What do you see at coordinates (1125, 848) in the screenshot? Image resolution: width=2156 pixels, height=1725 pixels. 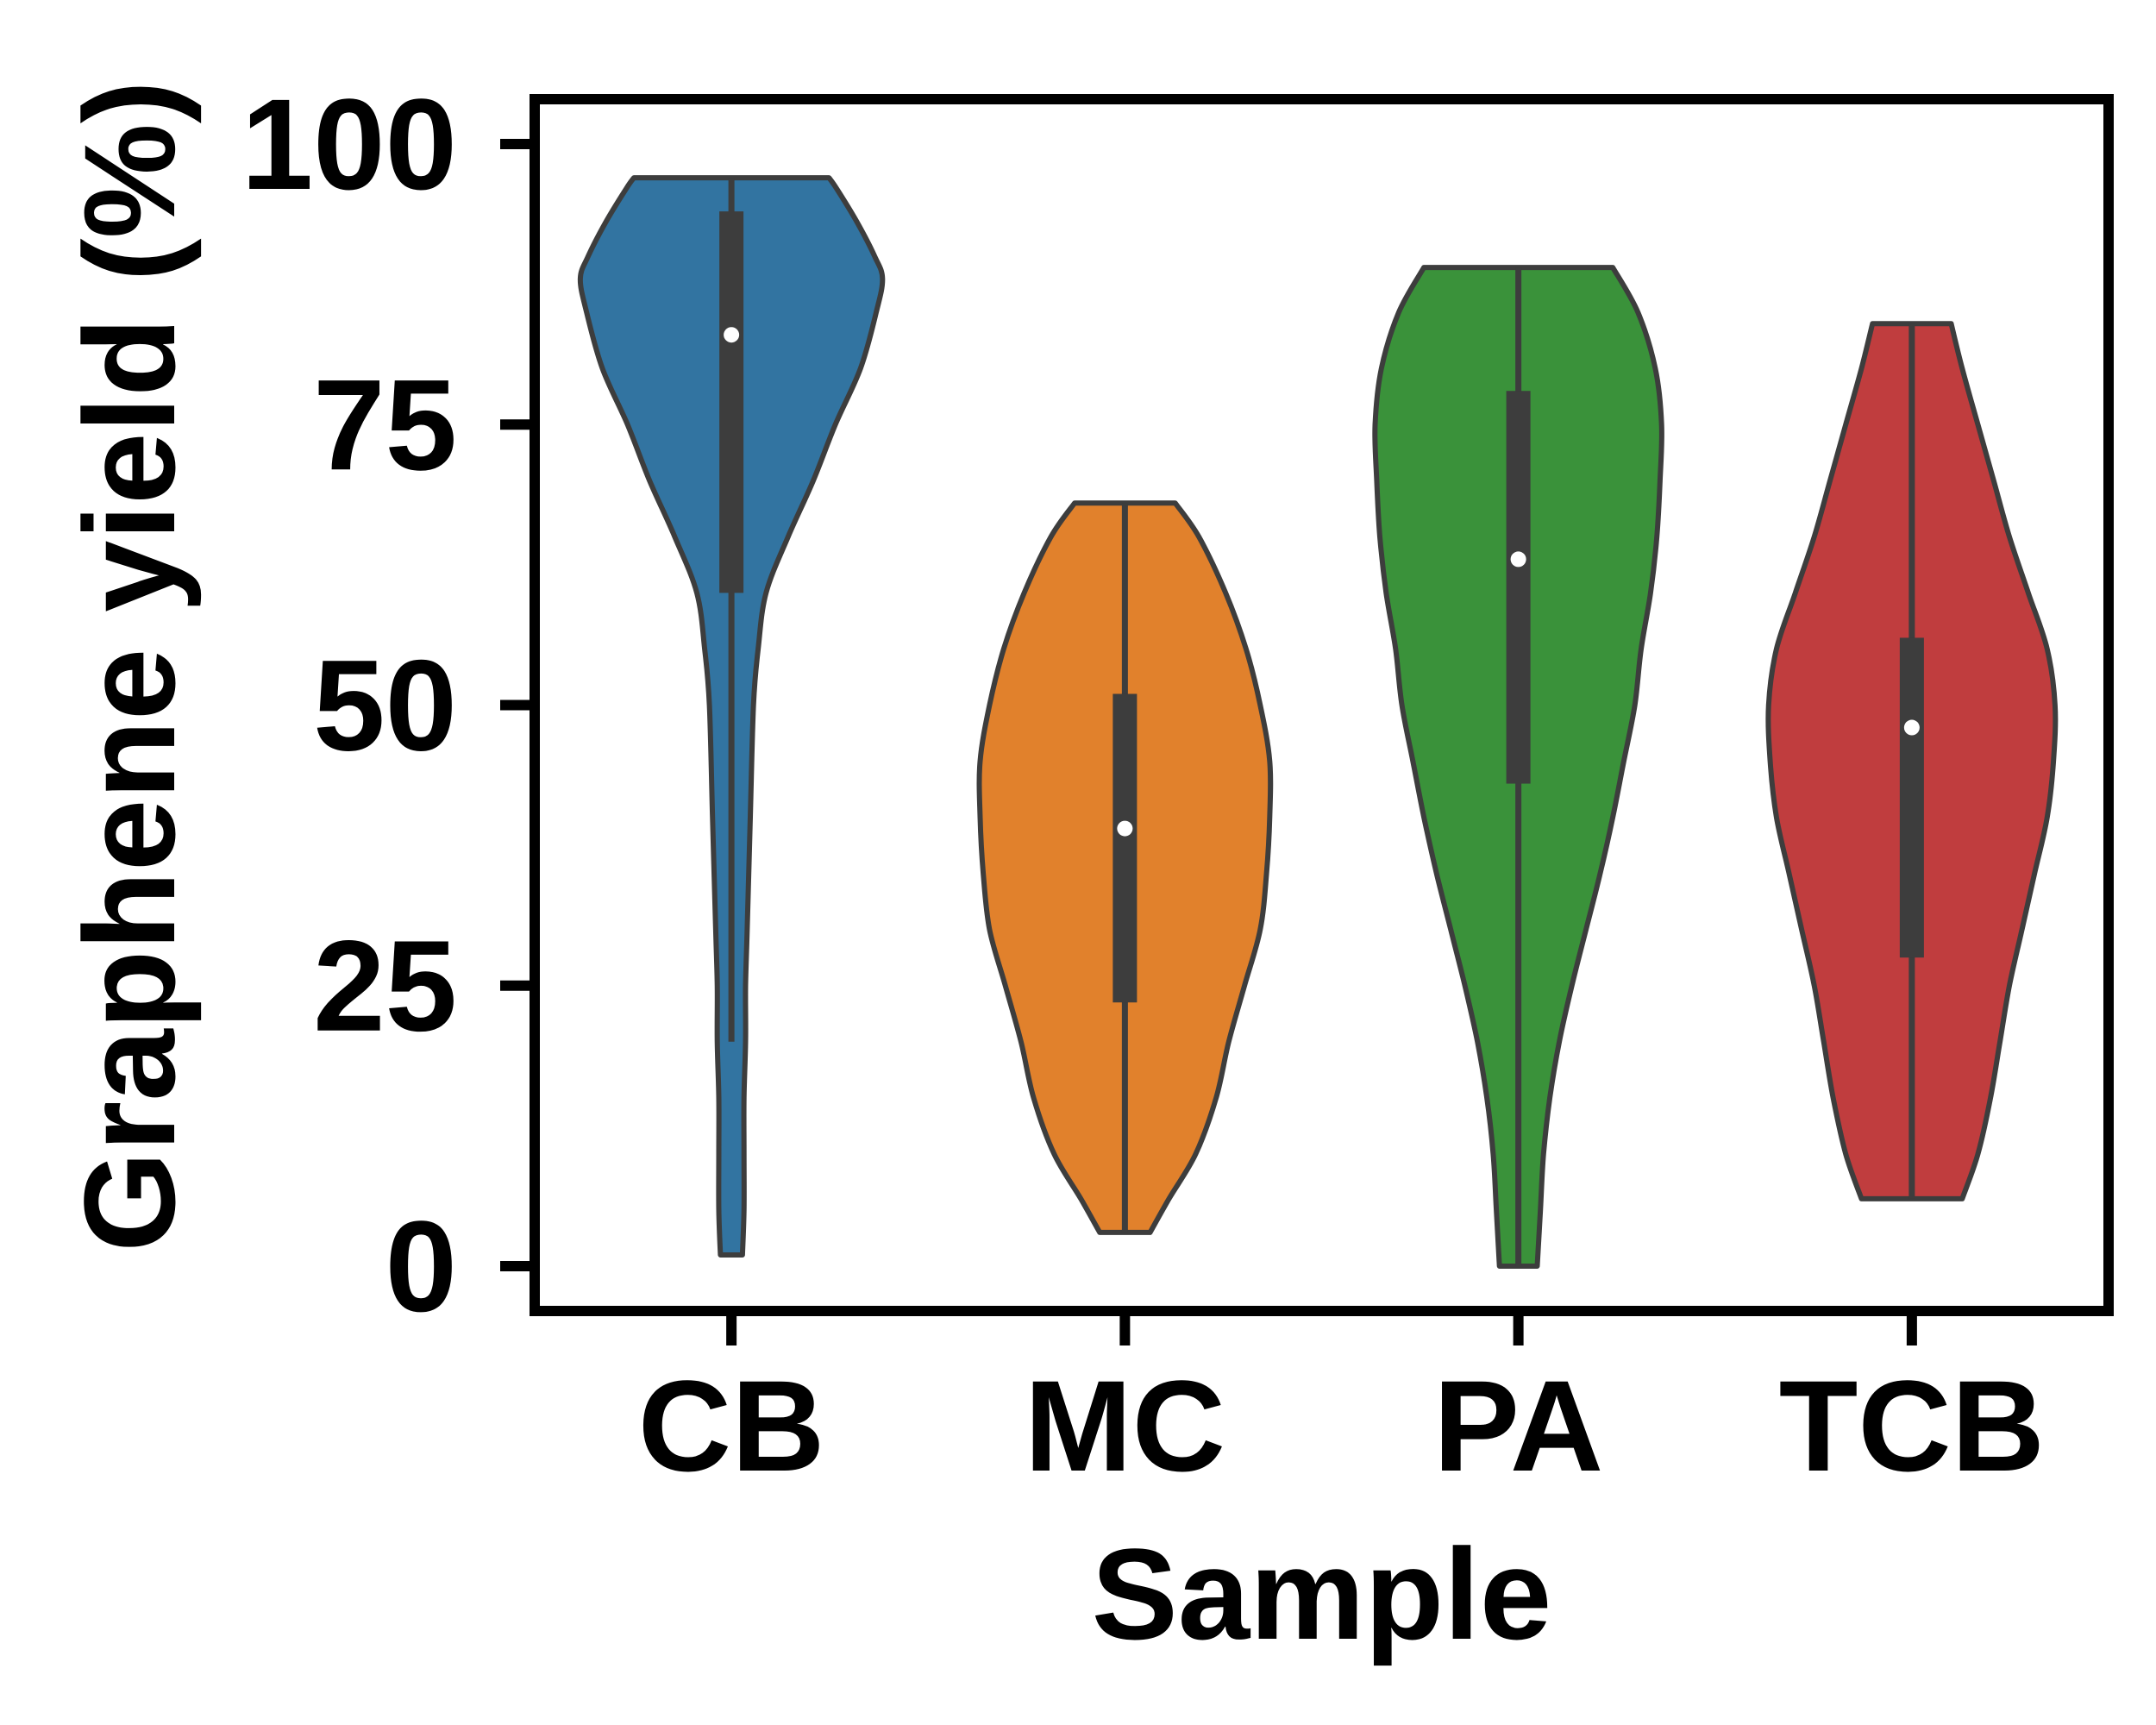 I see `iqr-box-mc` at bounding box center [1125, 848].